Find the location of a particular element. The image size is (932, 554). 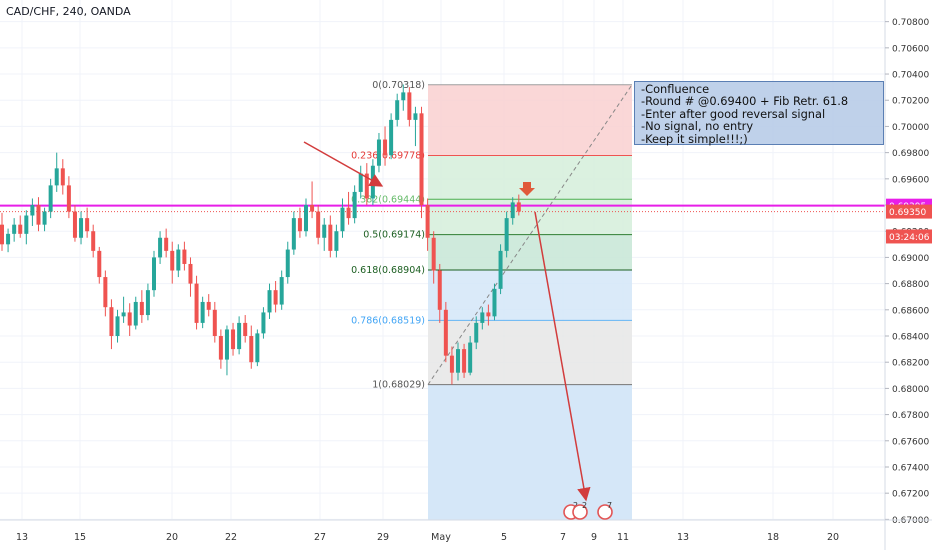

price-tick-label: 0.68400 is located at coordinates (910, 338).